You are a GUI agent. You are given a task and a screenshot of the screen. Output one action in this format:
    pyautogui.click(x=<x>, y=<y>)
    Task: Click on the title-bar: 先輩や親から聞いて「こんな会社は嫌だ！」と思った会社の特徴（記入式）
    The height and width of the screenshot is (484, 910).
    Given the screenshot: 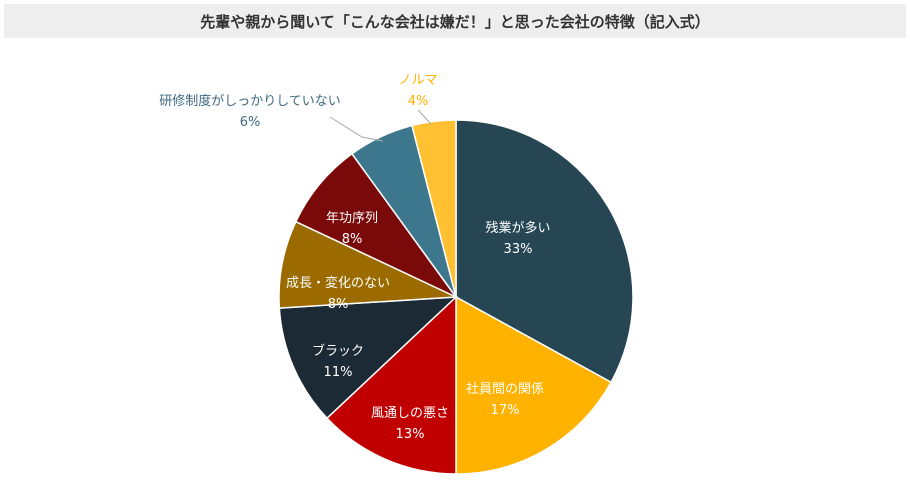 What is the action you would take?
    pyautogui.click(x=455, y=21)
    